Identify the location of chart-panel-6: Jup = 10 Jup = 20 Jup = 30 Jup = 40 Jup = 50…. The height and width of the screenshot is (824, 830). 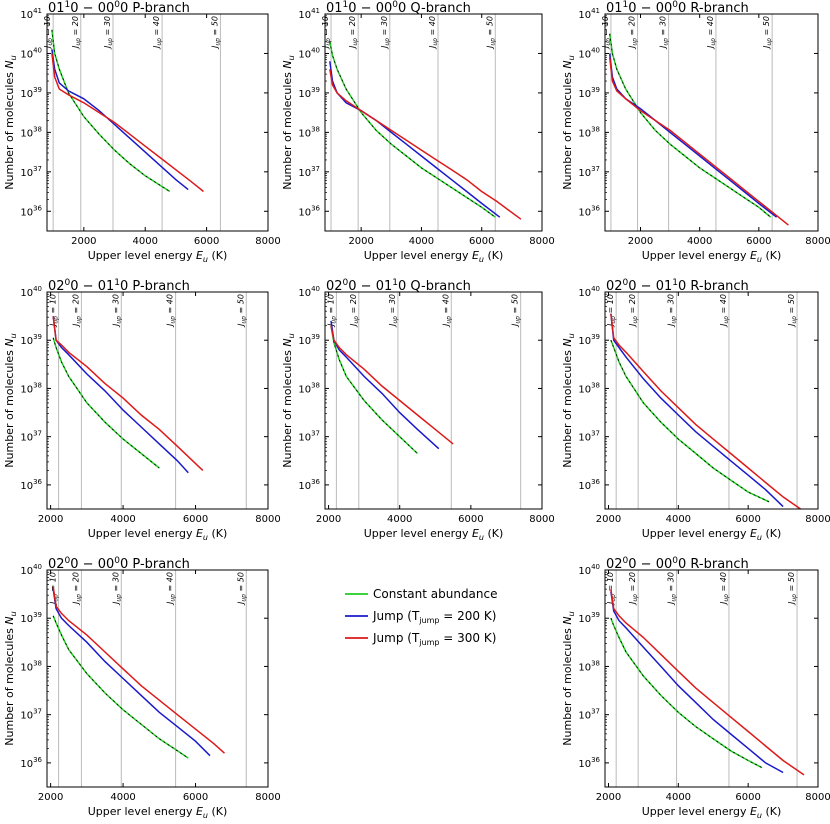
(695, 410).